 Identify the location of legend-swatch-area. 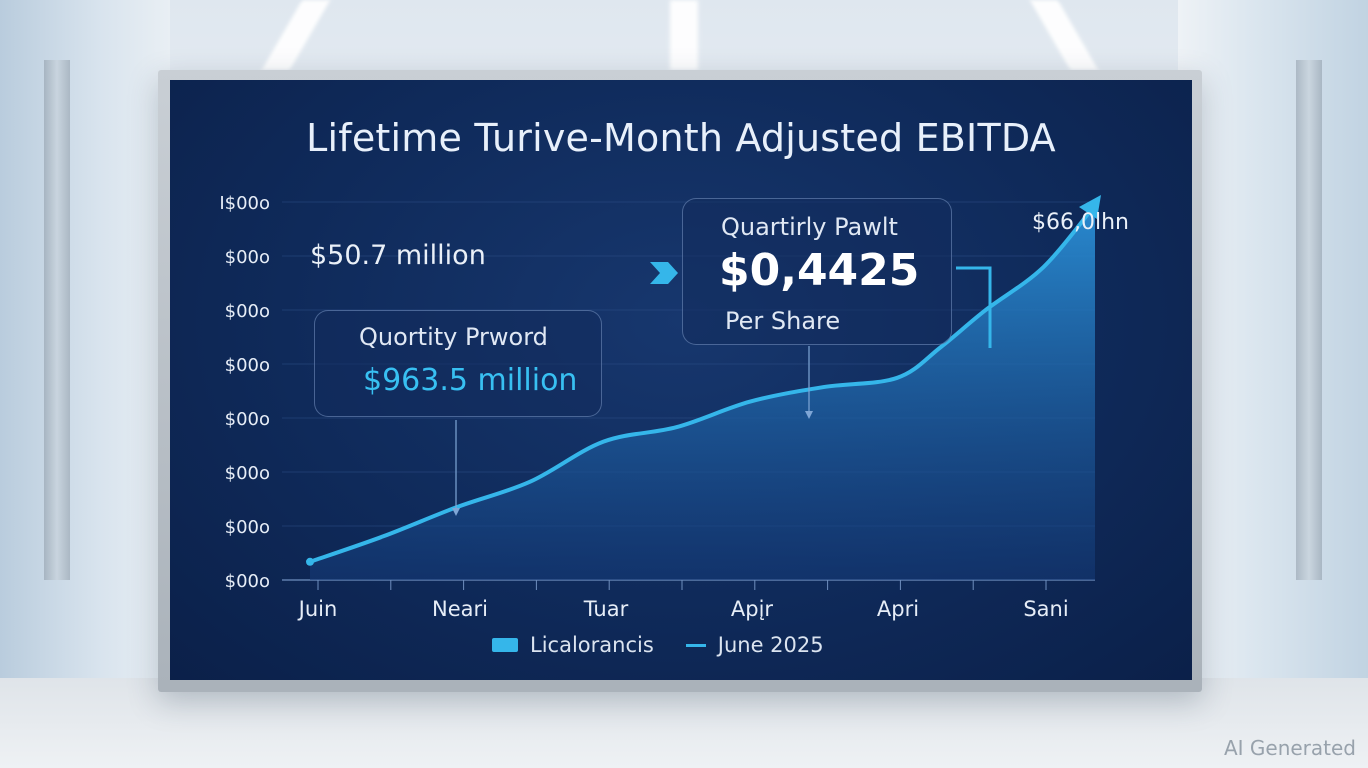
(505, 645).